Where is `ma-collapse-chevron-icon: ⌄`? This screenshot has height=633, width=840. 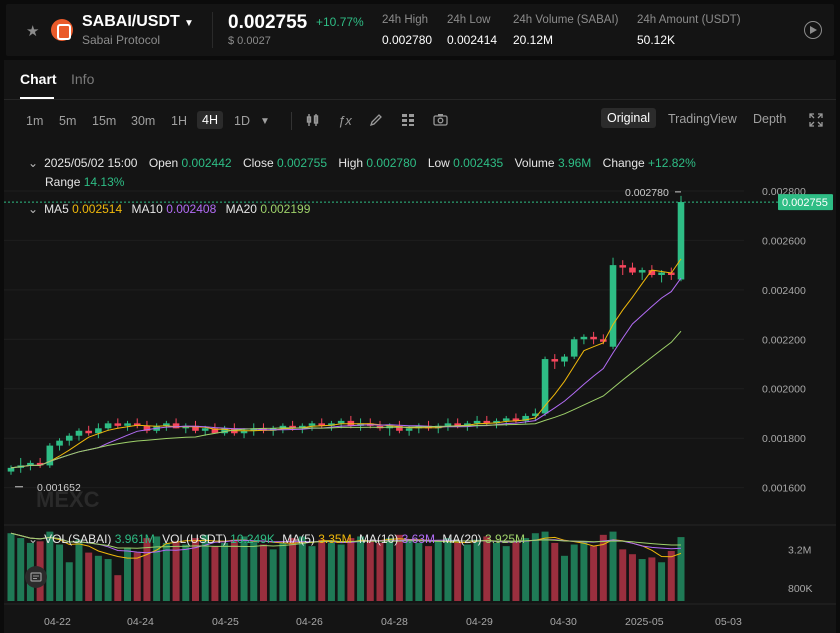
ma-collapse-chevron-icon: ⌄ is located at coordinates (33, 209).